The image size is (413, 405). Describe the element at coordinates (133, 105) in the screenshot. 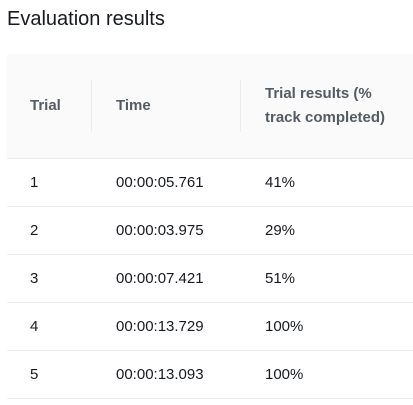

I see `column-header-time-label: Time` at that location.